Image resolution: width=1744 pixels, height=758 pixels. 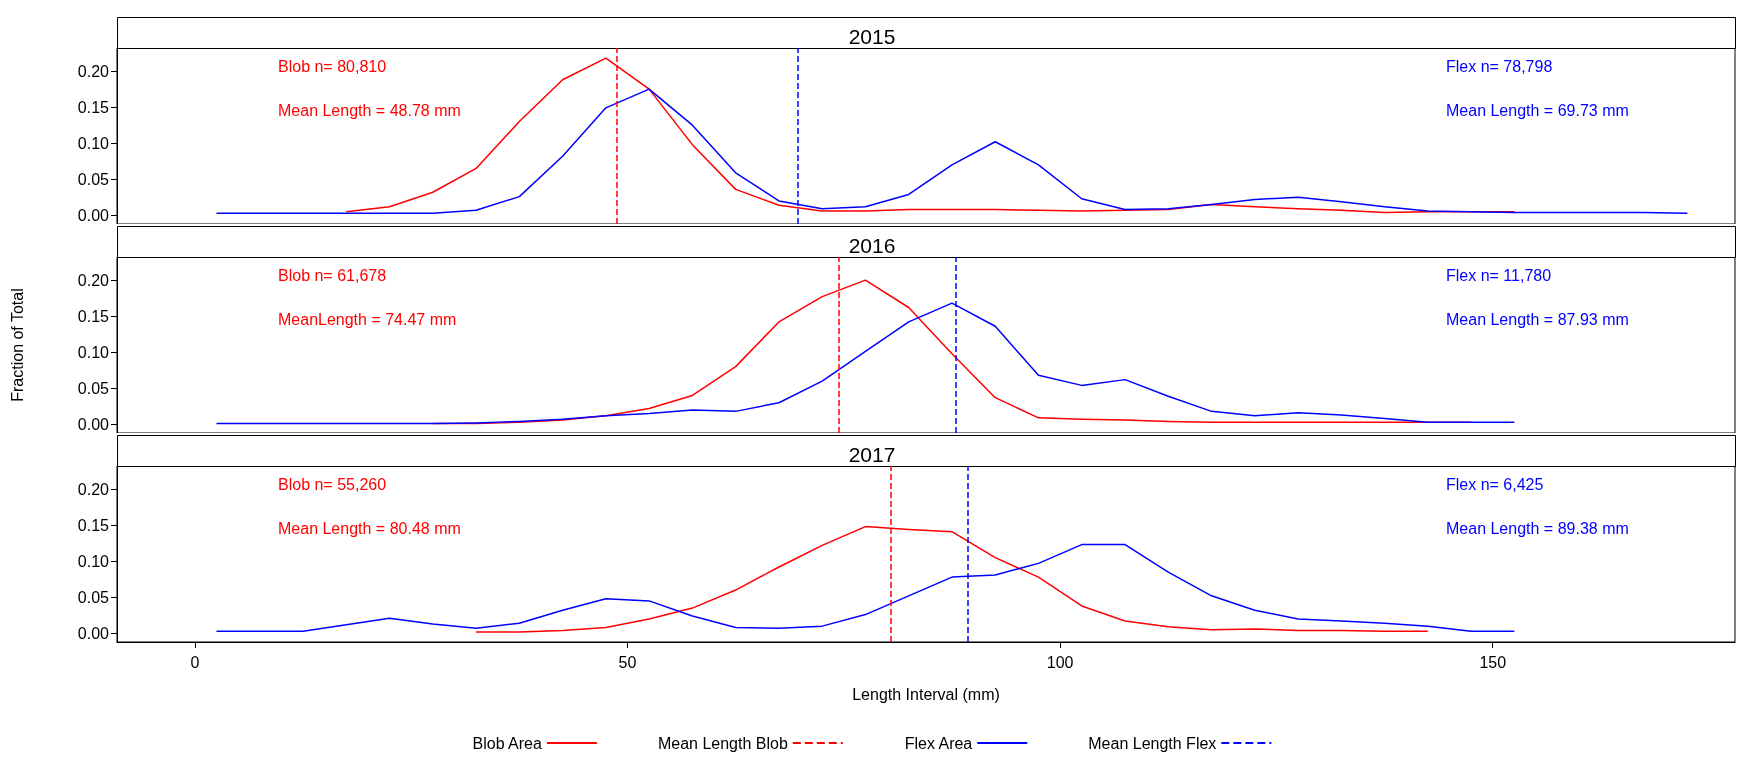 I want to click on legend-label: Flex Area, so click(x=938, y=743).